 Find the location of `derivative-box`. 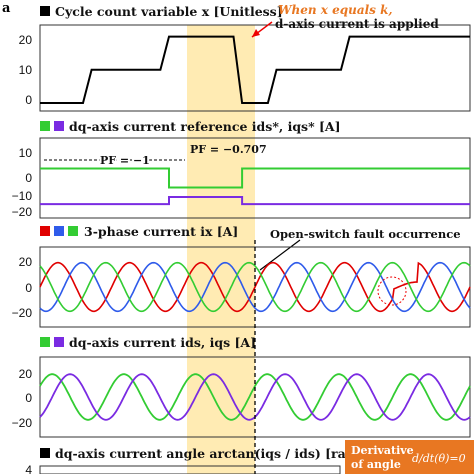

derivative-box is located at coordinates (409, 457).